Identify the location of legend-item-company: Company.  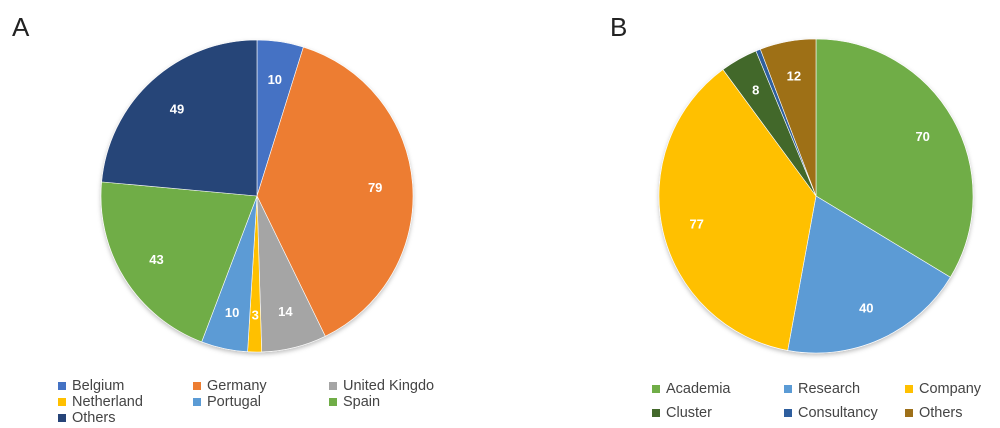
(951, 389).